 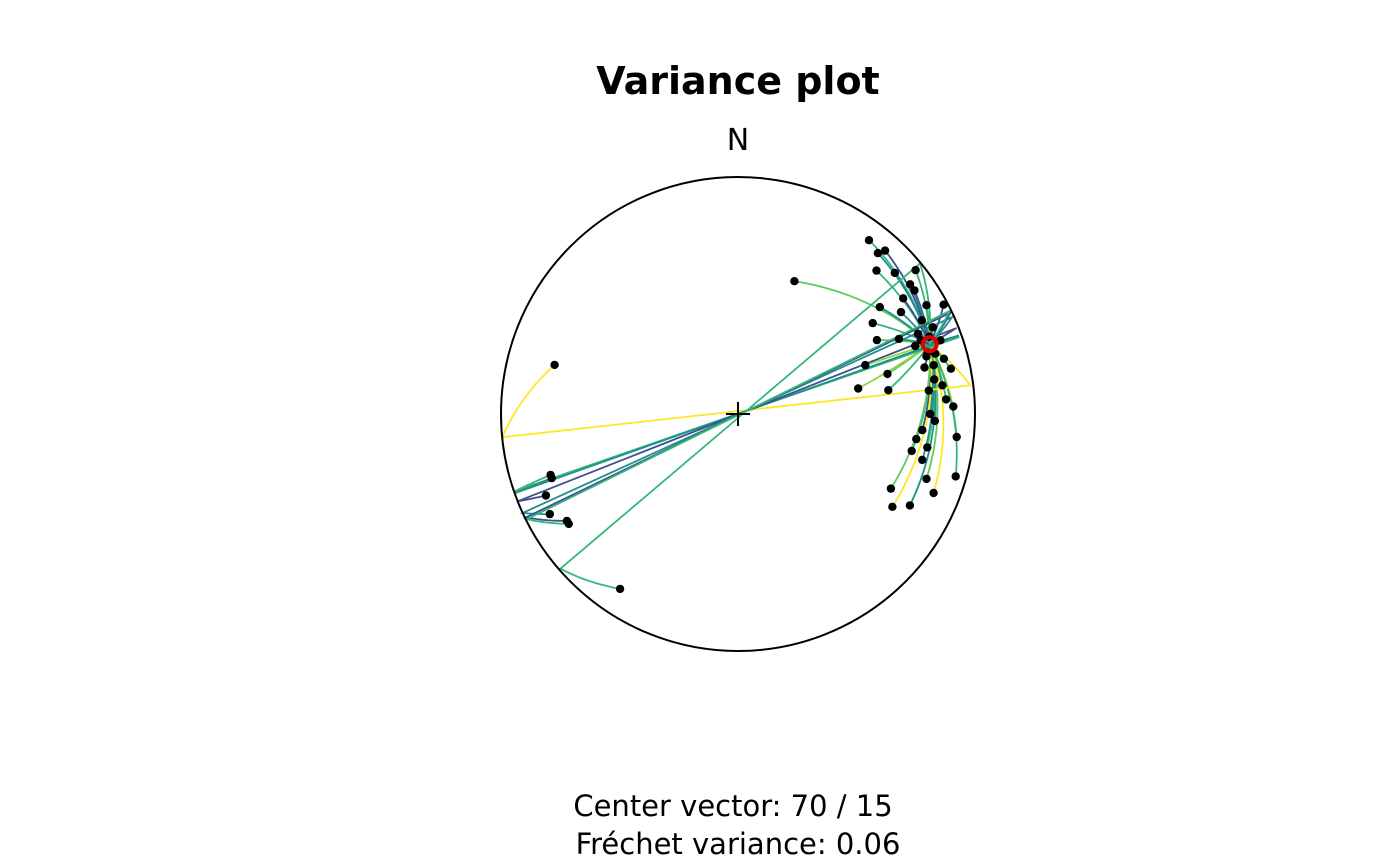 I want to click on data-points, so click(x=751, y=415).